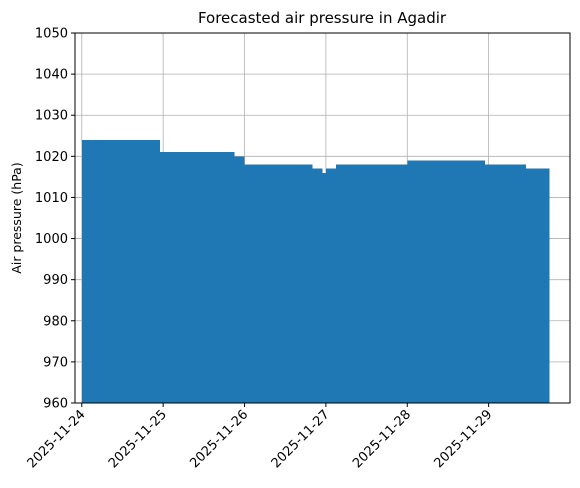  I want to click on y-tick-label: 970, so click(55, 362).